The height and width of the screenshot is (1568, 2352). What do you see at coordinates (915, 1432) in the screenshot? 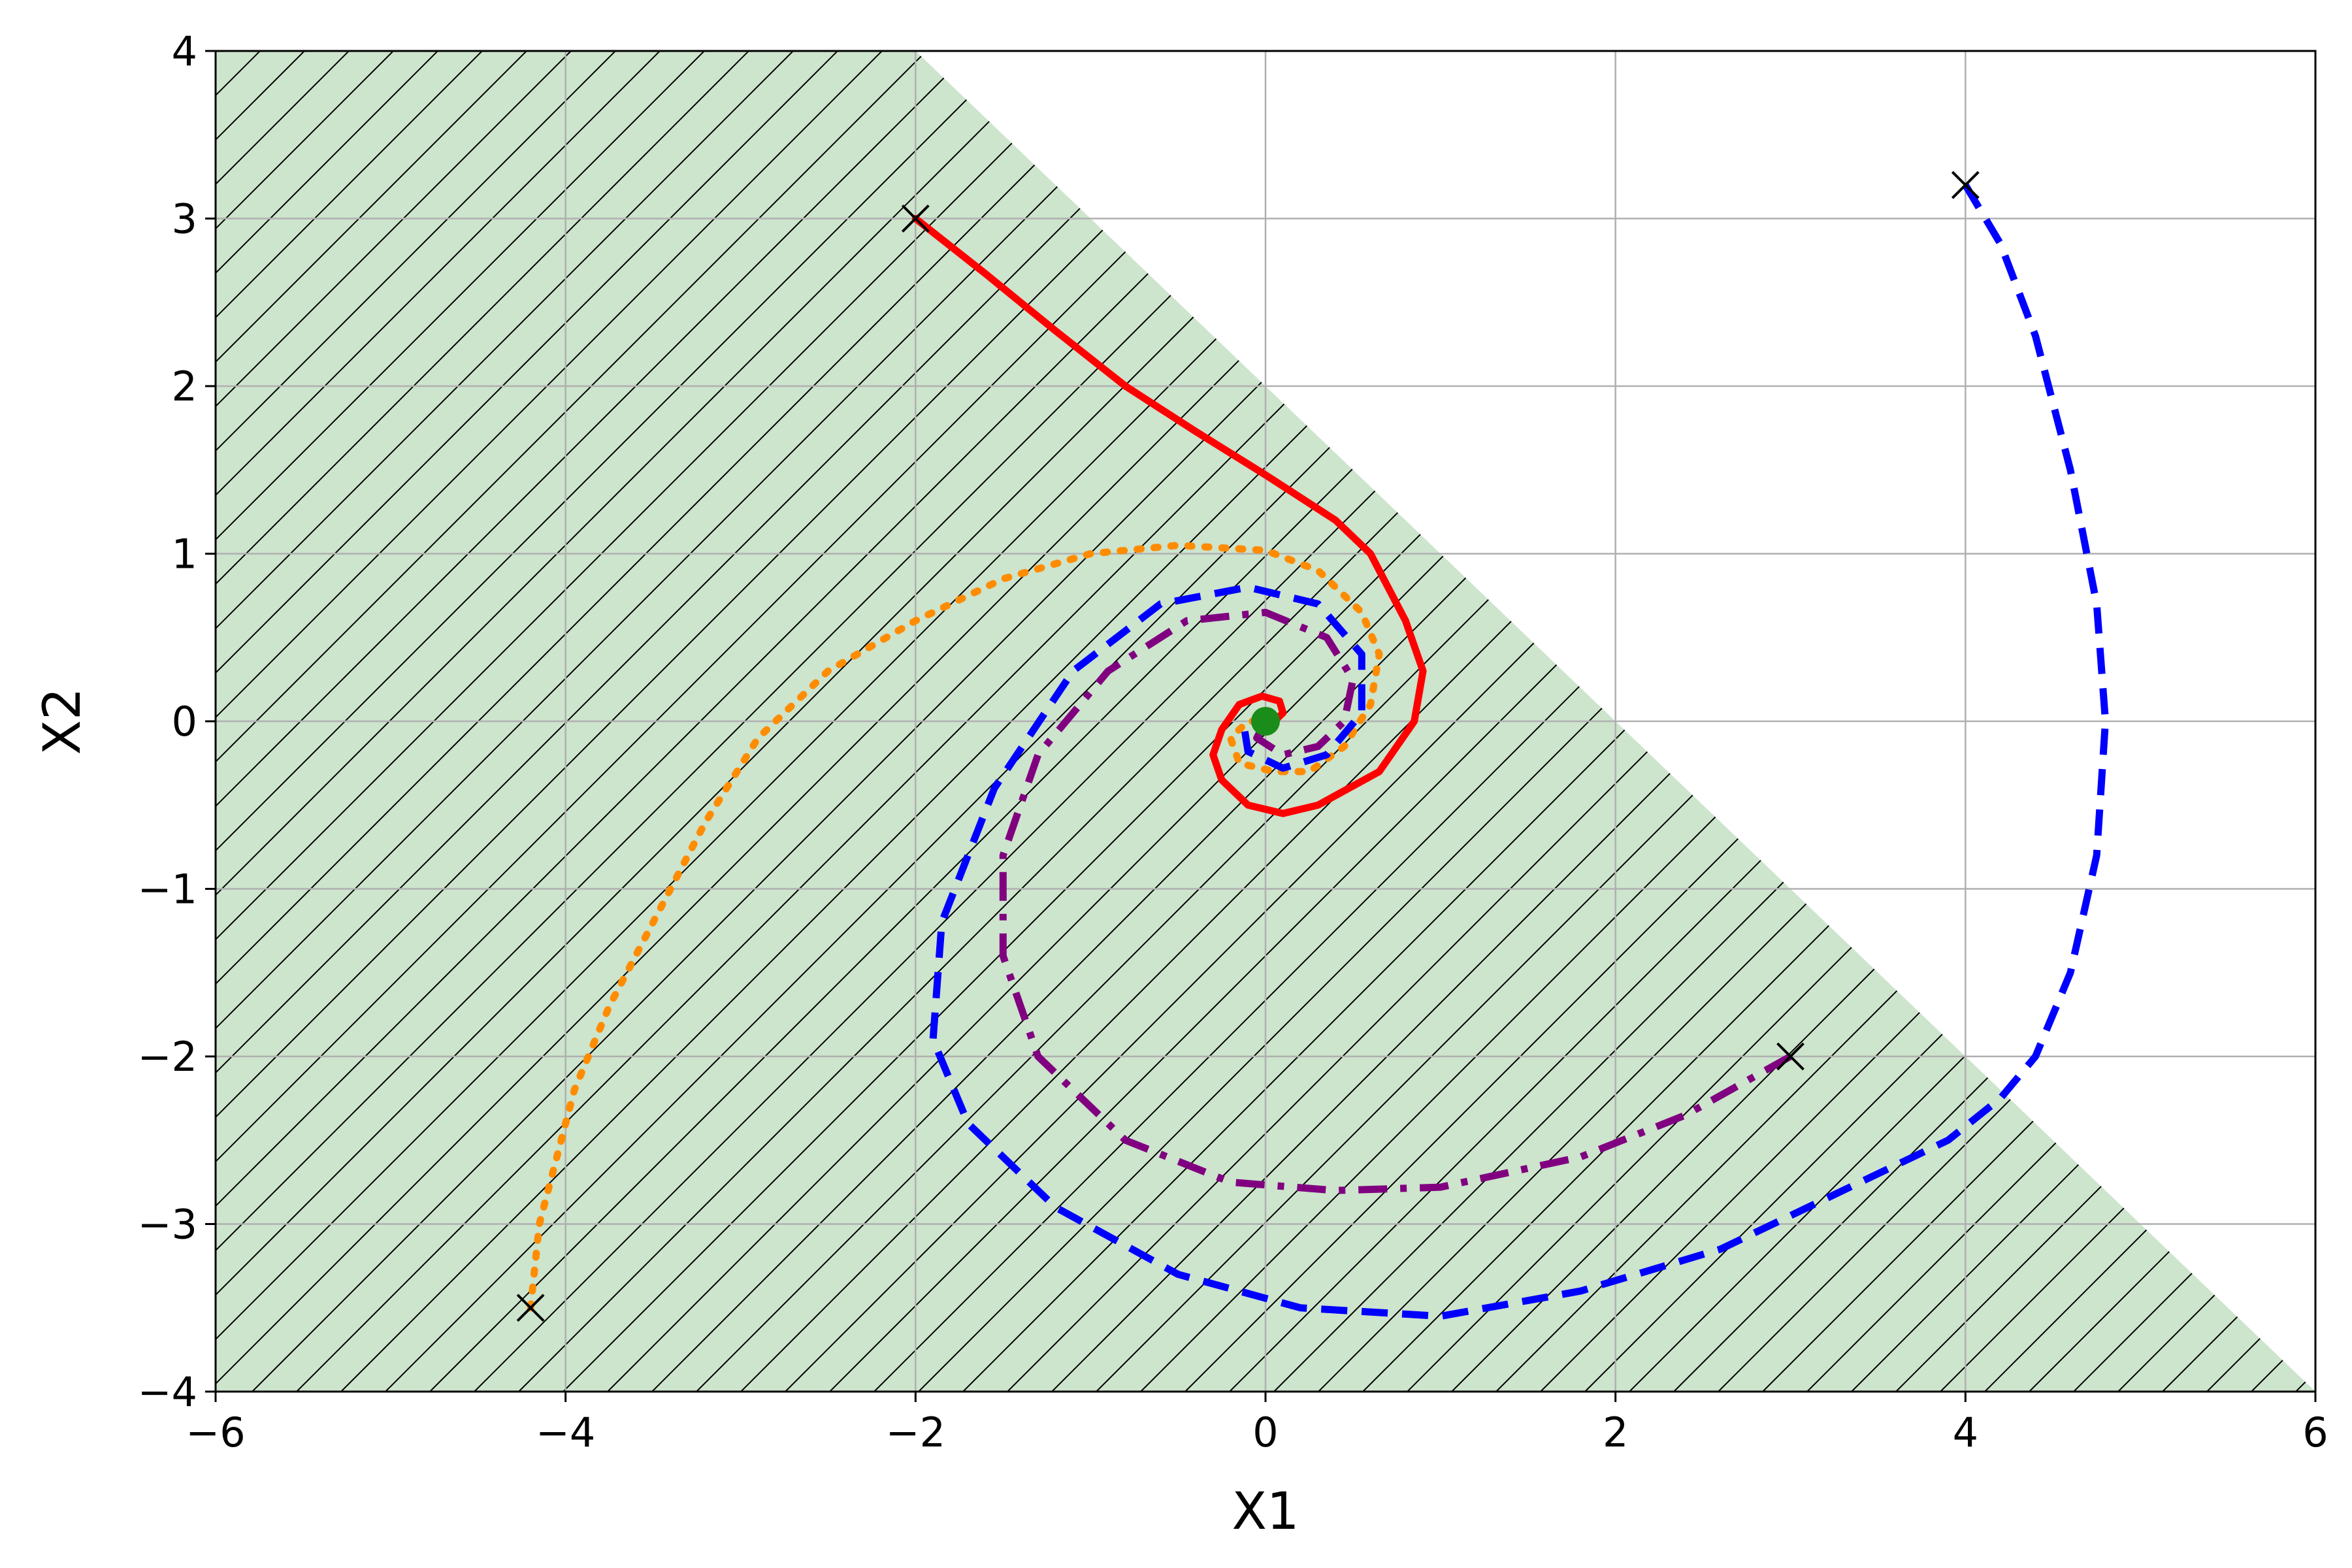
I see `x-tick-label: −2` at bounding box center [915, 1432].